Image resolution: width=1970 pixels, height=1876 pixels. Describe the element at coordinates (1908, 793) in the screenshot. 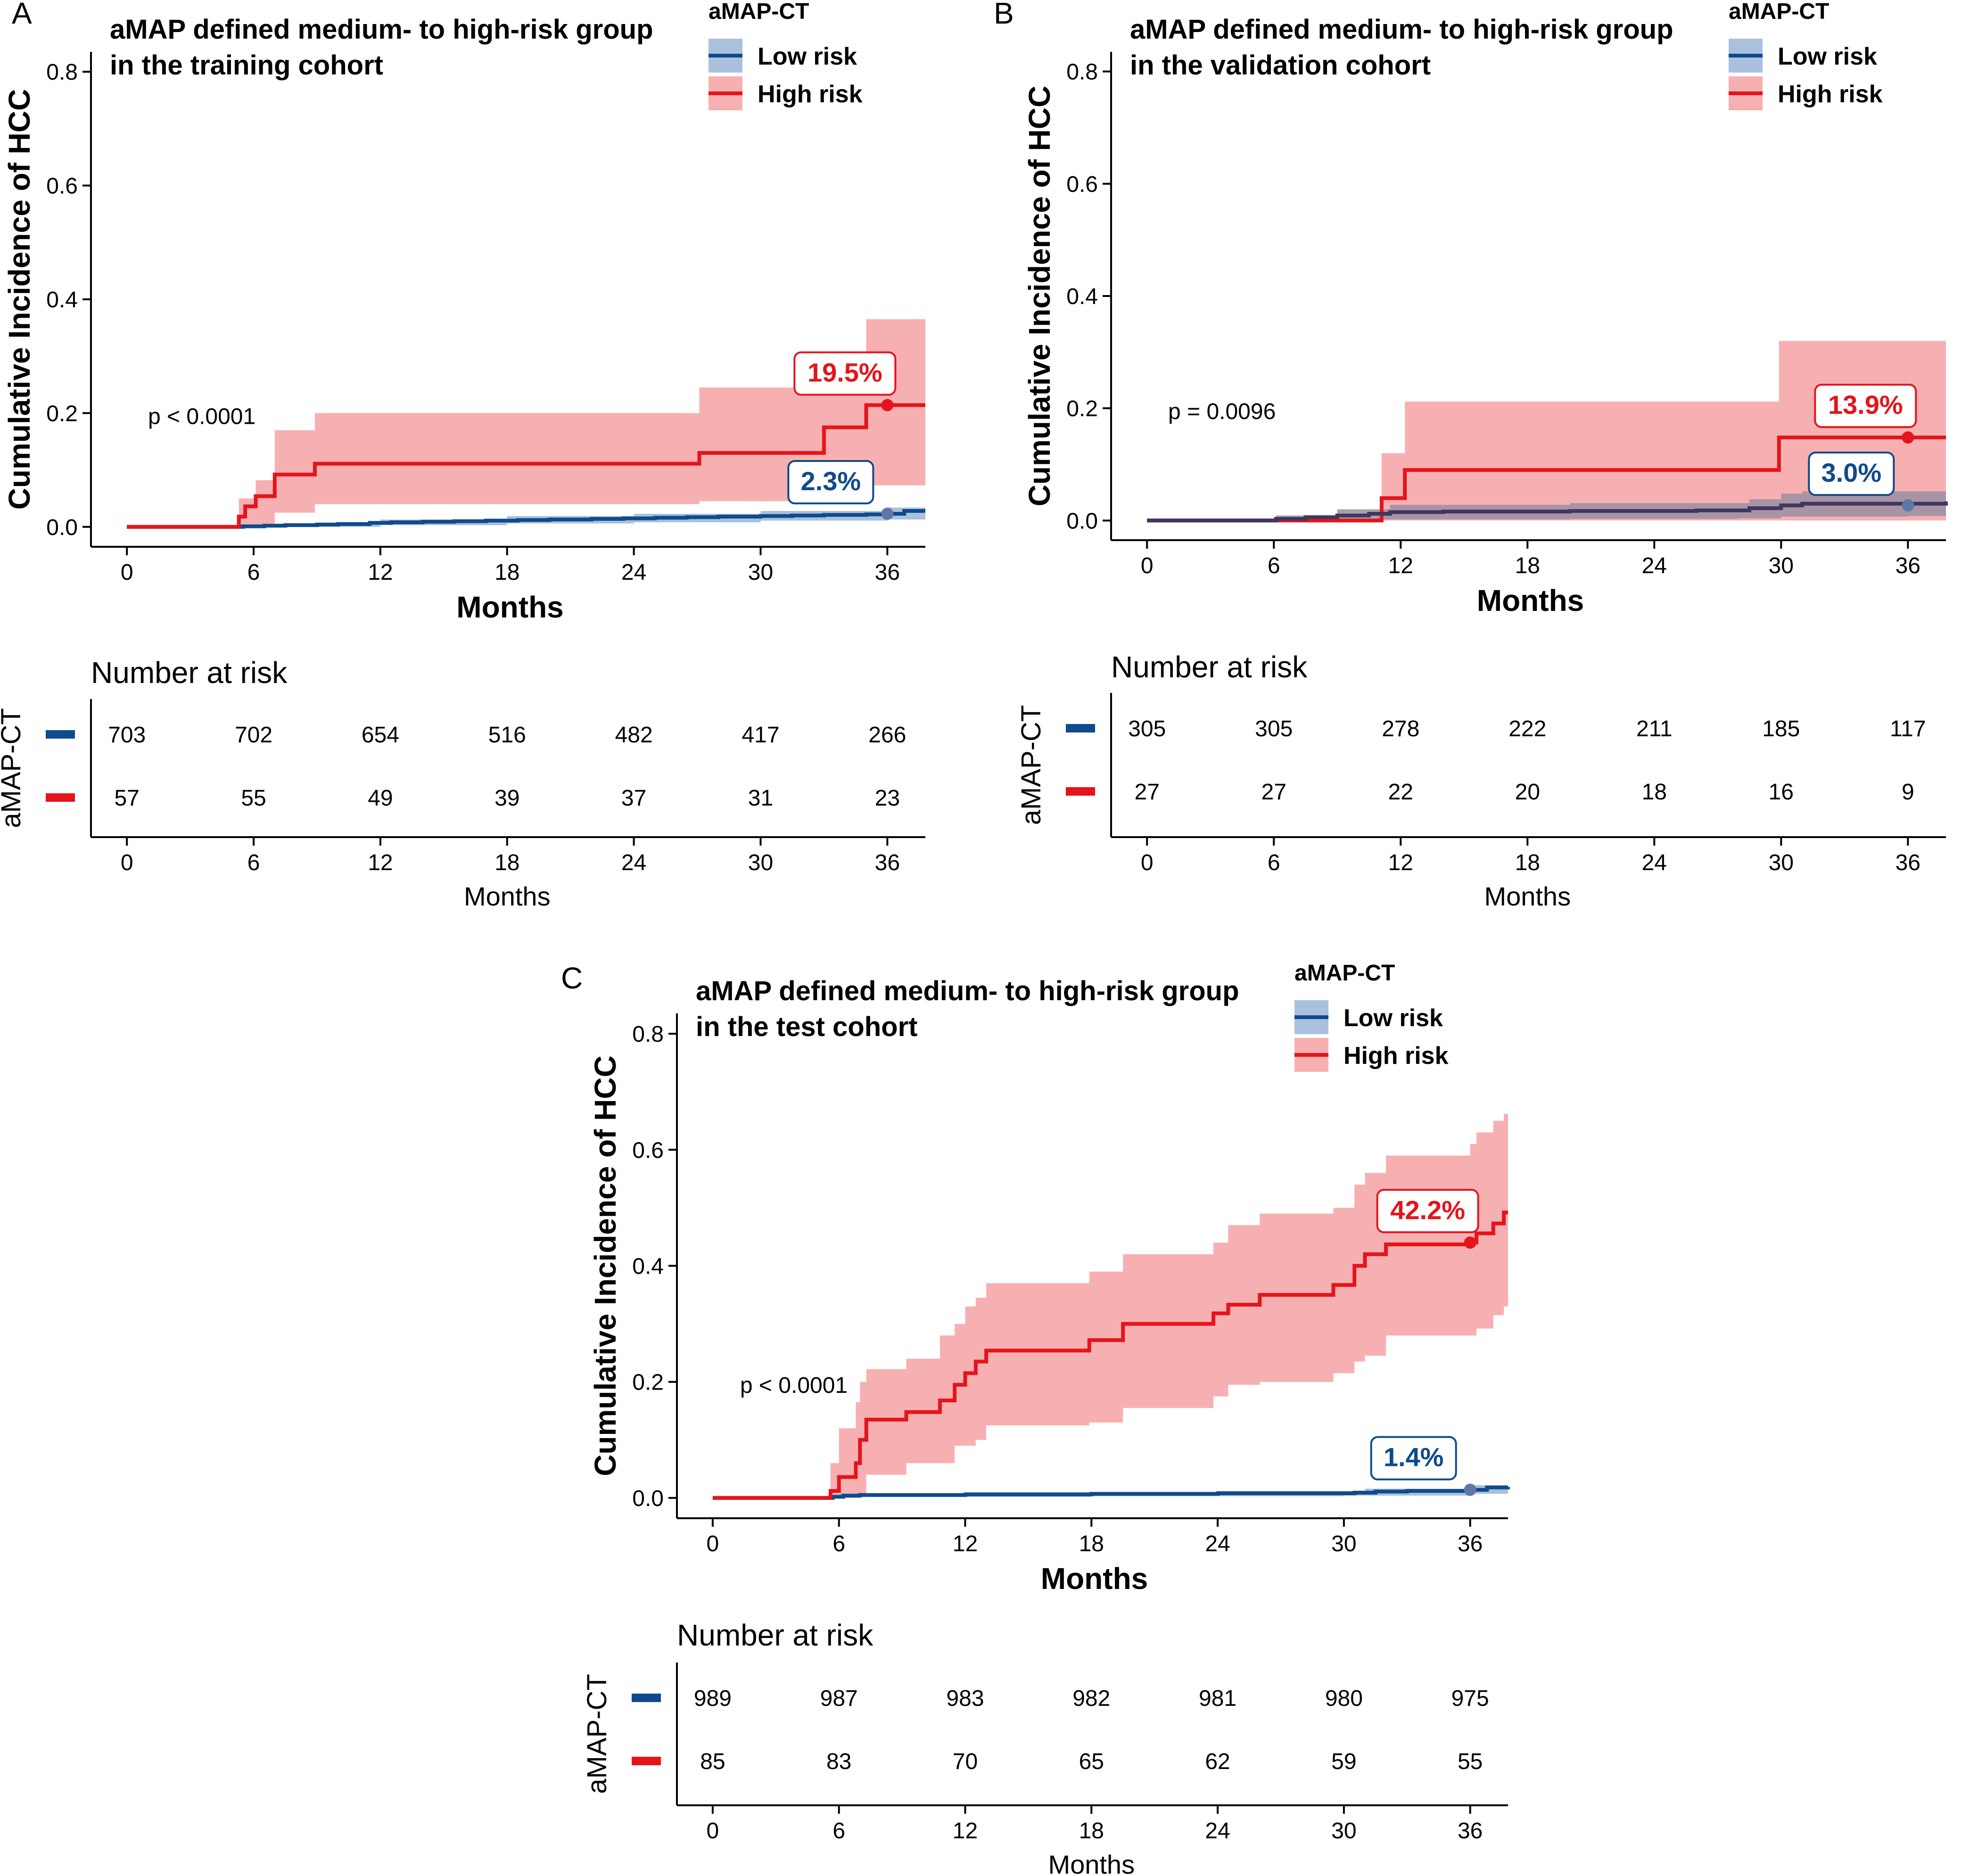

I see `risk-count-high: 9` at that location.